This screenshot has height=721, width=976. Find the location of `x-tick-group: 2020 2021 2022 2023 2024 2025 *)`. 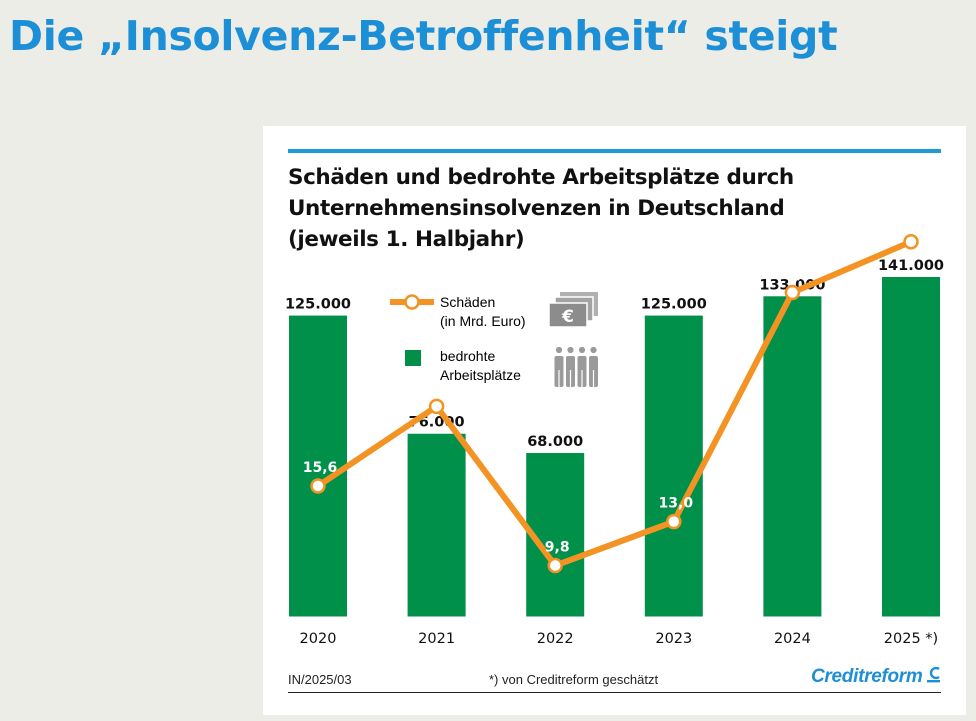

x-tick-group: 2020 2021 2022 2023 2024 2025 *) is located at coordinates (619, 639).